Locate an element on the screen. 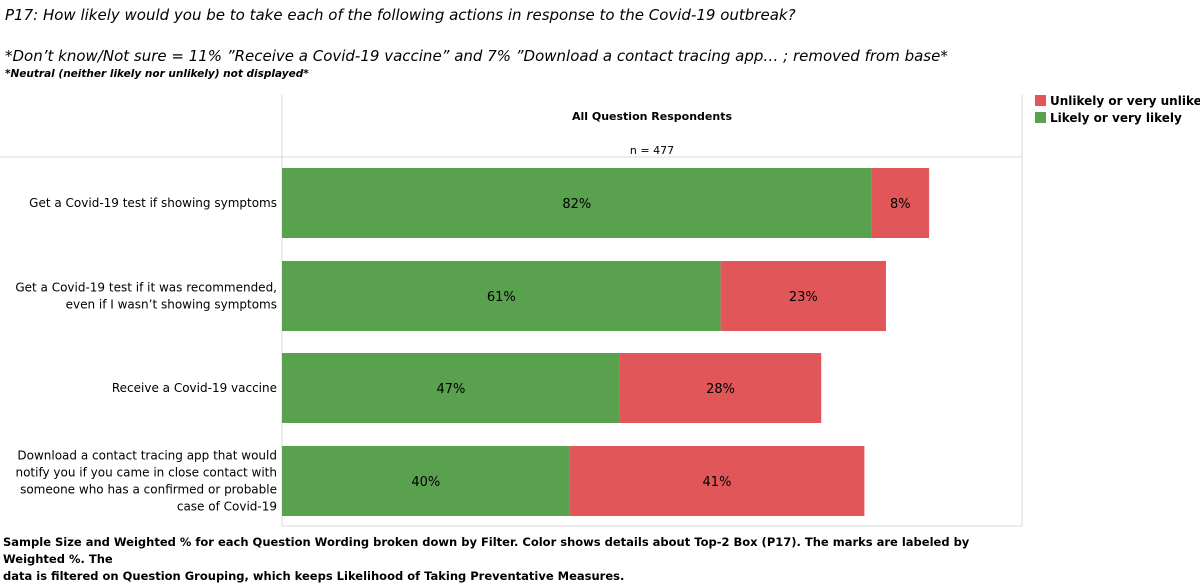  category-label-line: Receive a Covid-19 vaccine is located at coordinates (194, 388).